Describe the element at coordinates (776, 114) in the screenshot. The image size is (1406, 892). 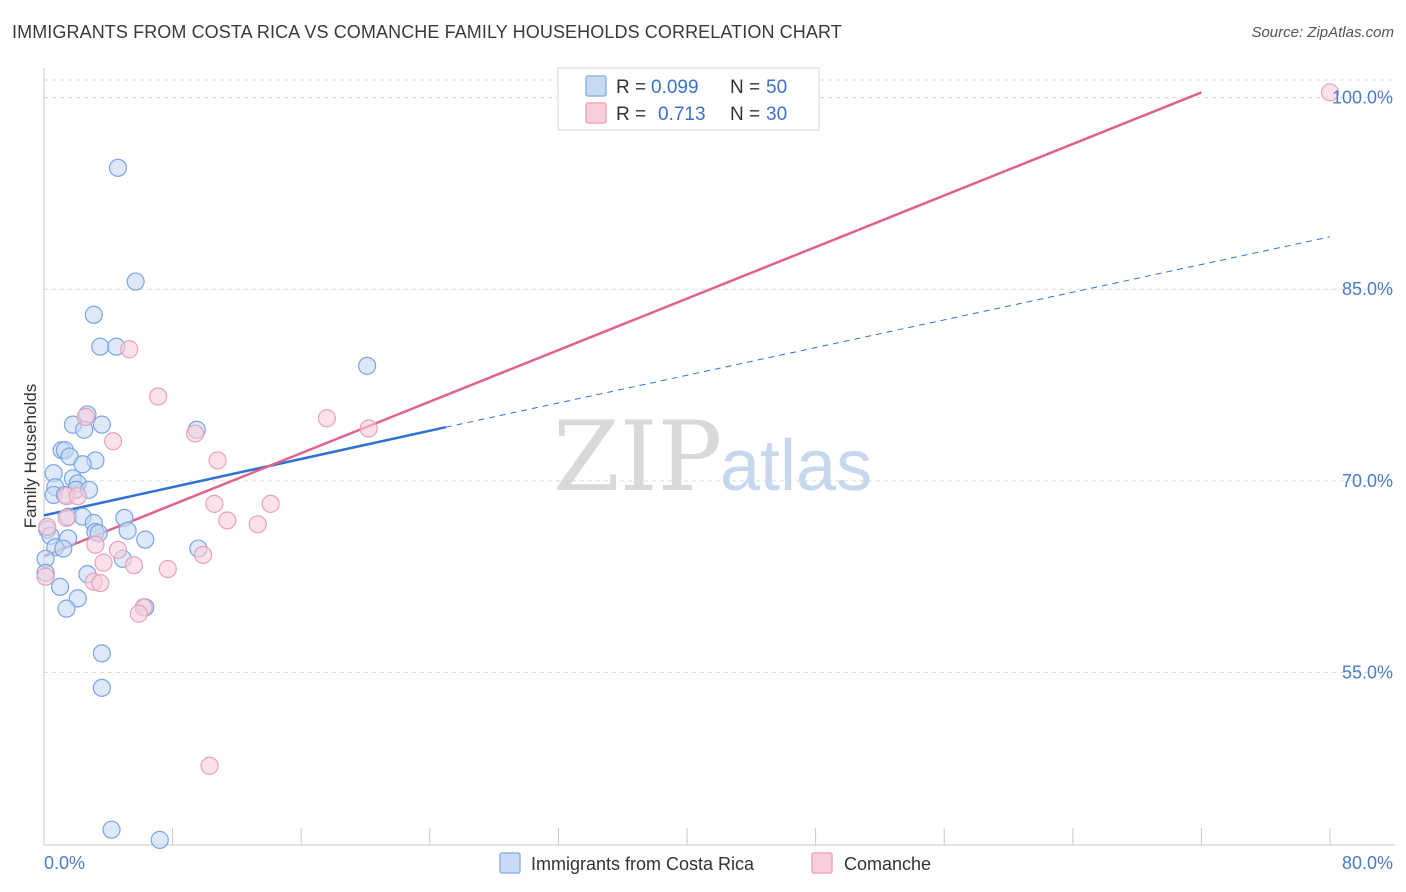
I see `legend-n-value-2: 30` at that location.